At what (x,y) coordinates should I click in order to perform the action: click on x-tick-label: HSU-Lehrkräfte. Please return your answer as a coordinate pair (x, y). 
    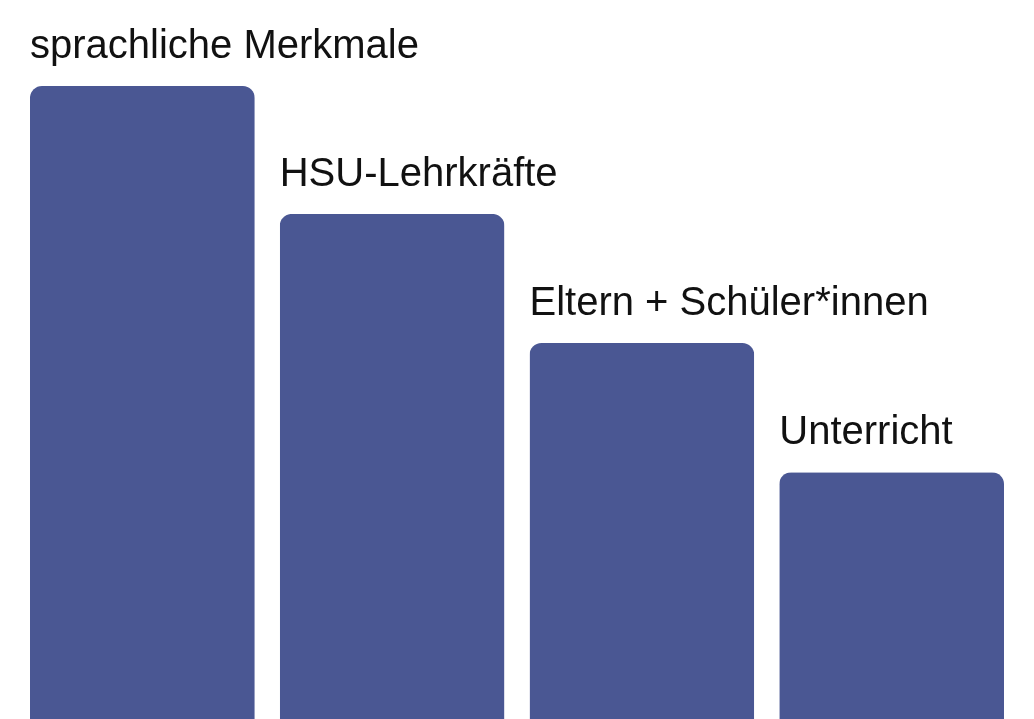
    Looking at the image, I should click on (418, 171).